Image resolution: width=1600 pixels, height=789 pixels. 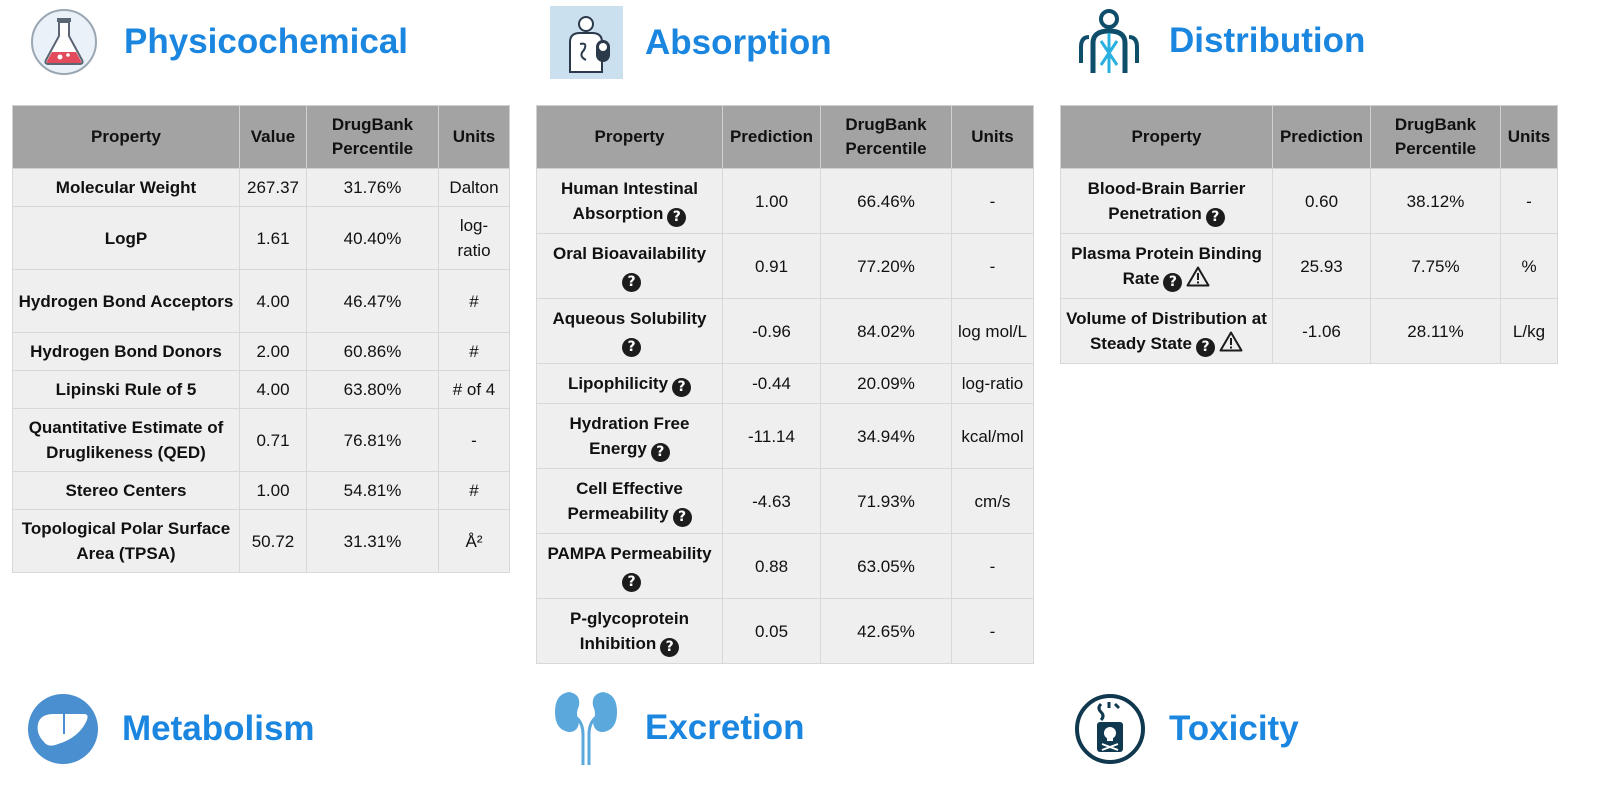 What do you see at coordinates (629, 318) in the screenshot?
I see `property-label: Aqueous Solubility` at bounding box center [629, 318].